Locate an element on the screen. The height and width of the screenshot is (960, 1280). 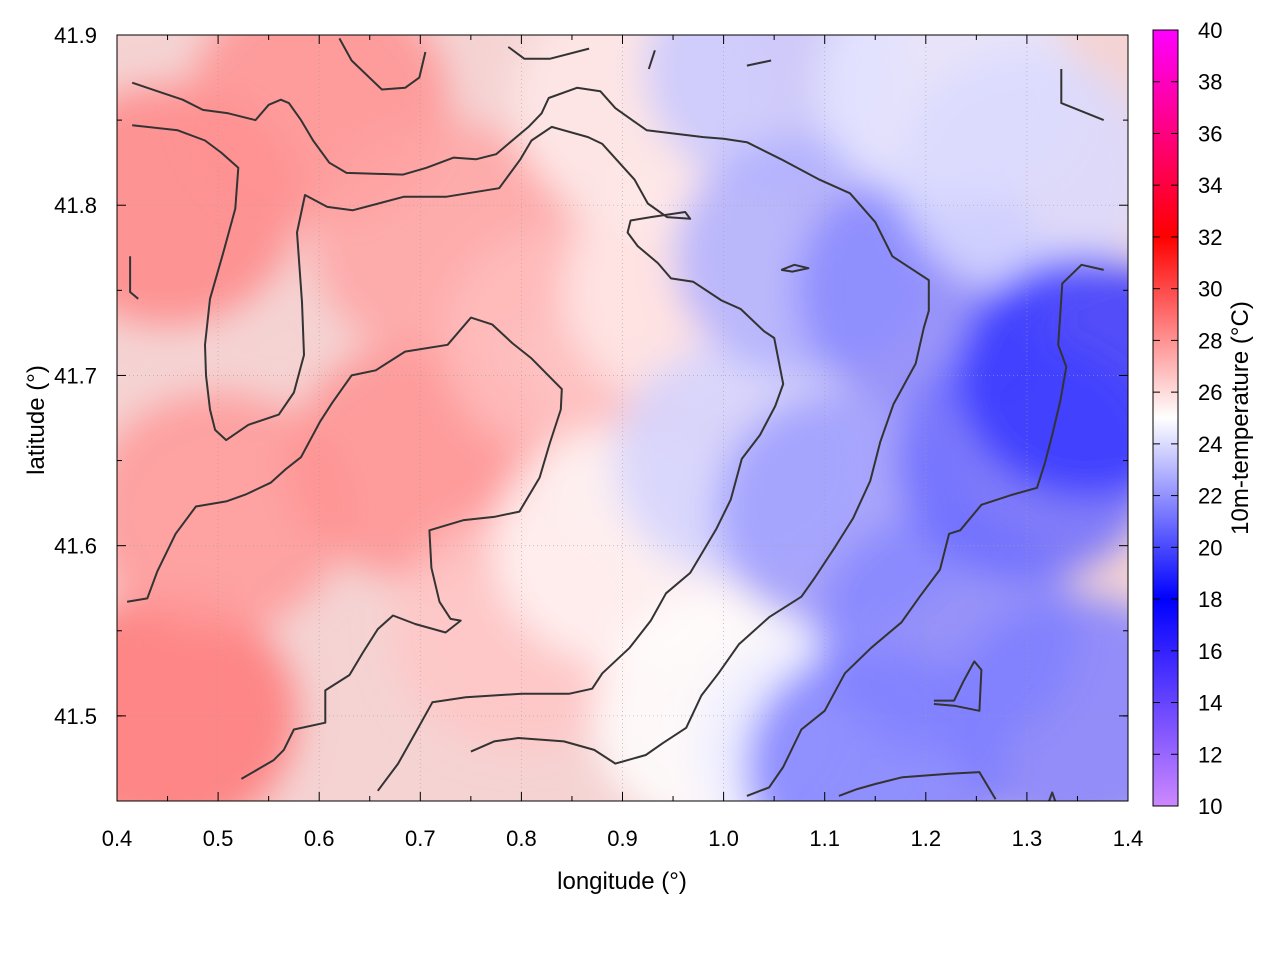
colorbar-tick-label: 10 is located at coordinates (1210, 806).